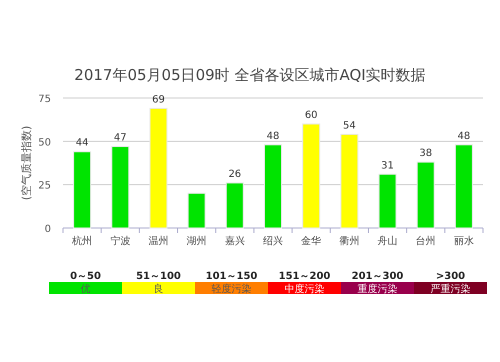 The height and width of the screenshot is (362, 500). Describe the element at coordinates (388, 241) in the screenshot. I see `x-tick-label: 舟山` at that location.